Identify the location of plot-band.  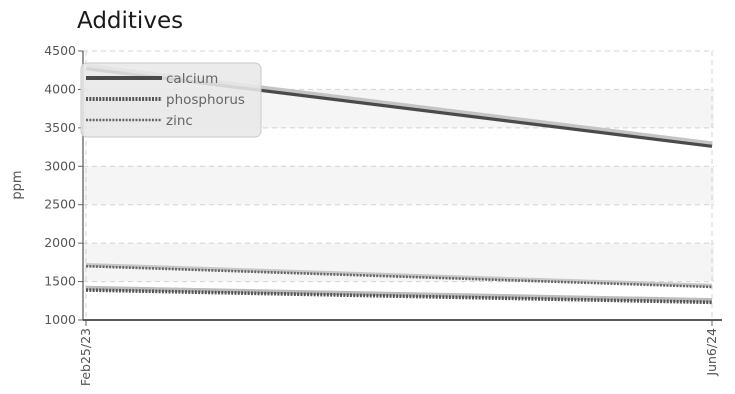
(398, 185).